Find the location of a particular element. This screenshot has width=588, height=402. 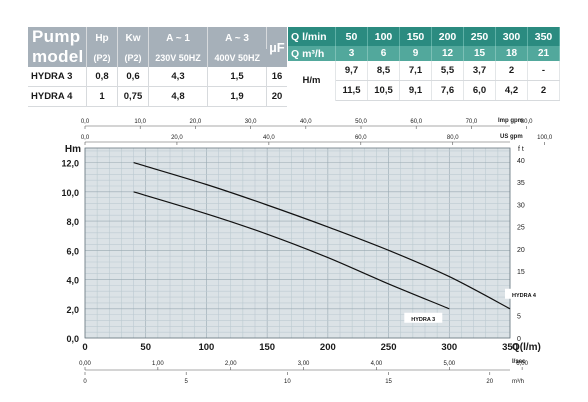

head-value: - is located at coordinates (543, 71).